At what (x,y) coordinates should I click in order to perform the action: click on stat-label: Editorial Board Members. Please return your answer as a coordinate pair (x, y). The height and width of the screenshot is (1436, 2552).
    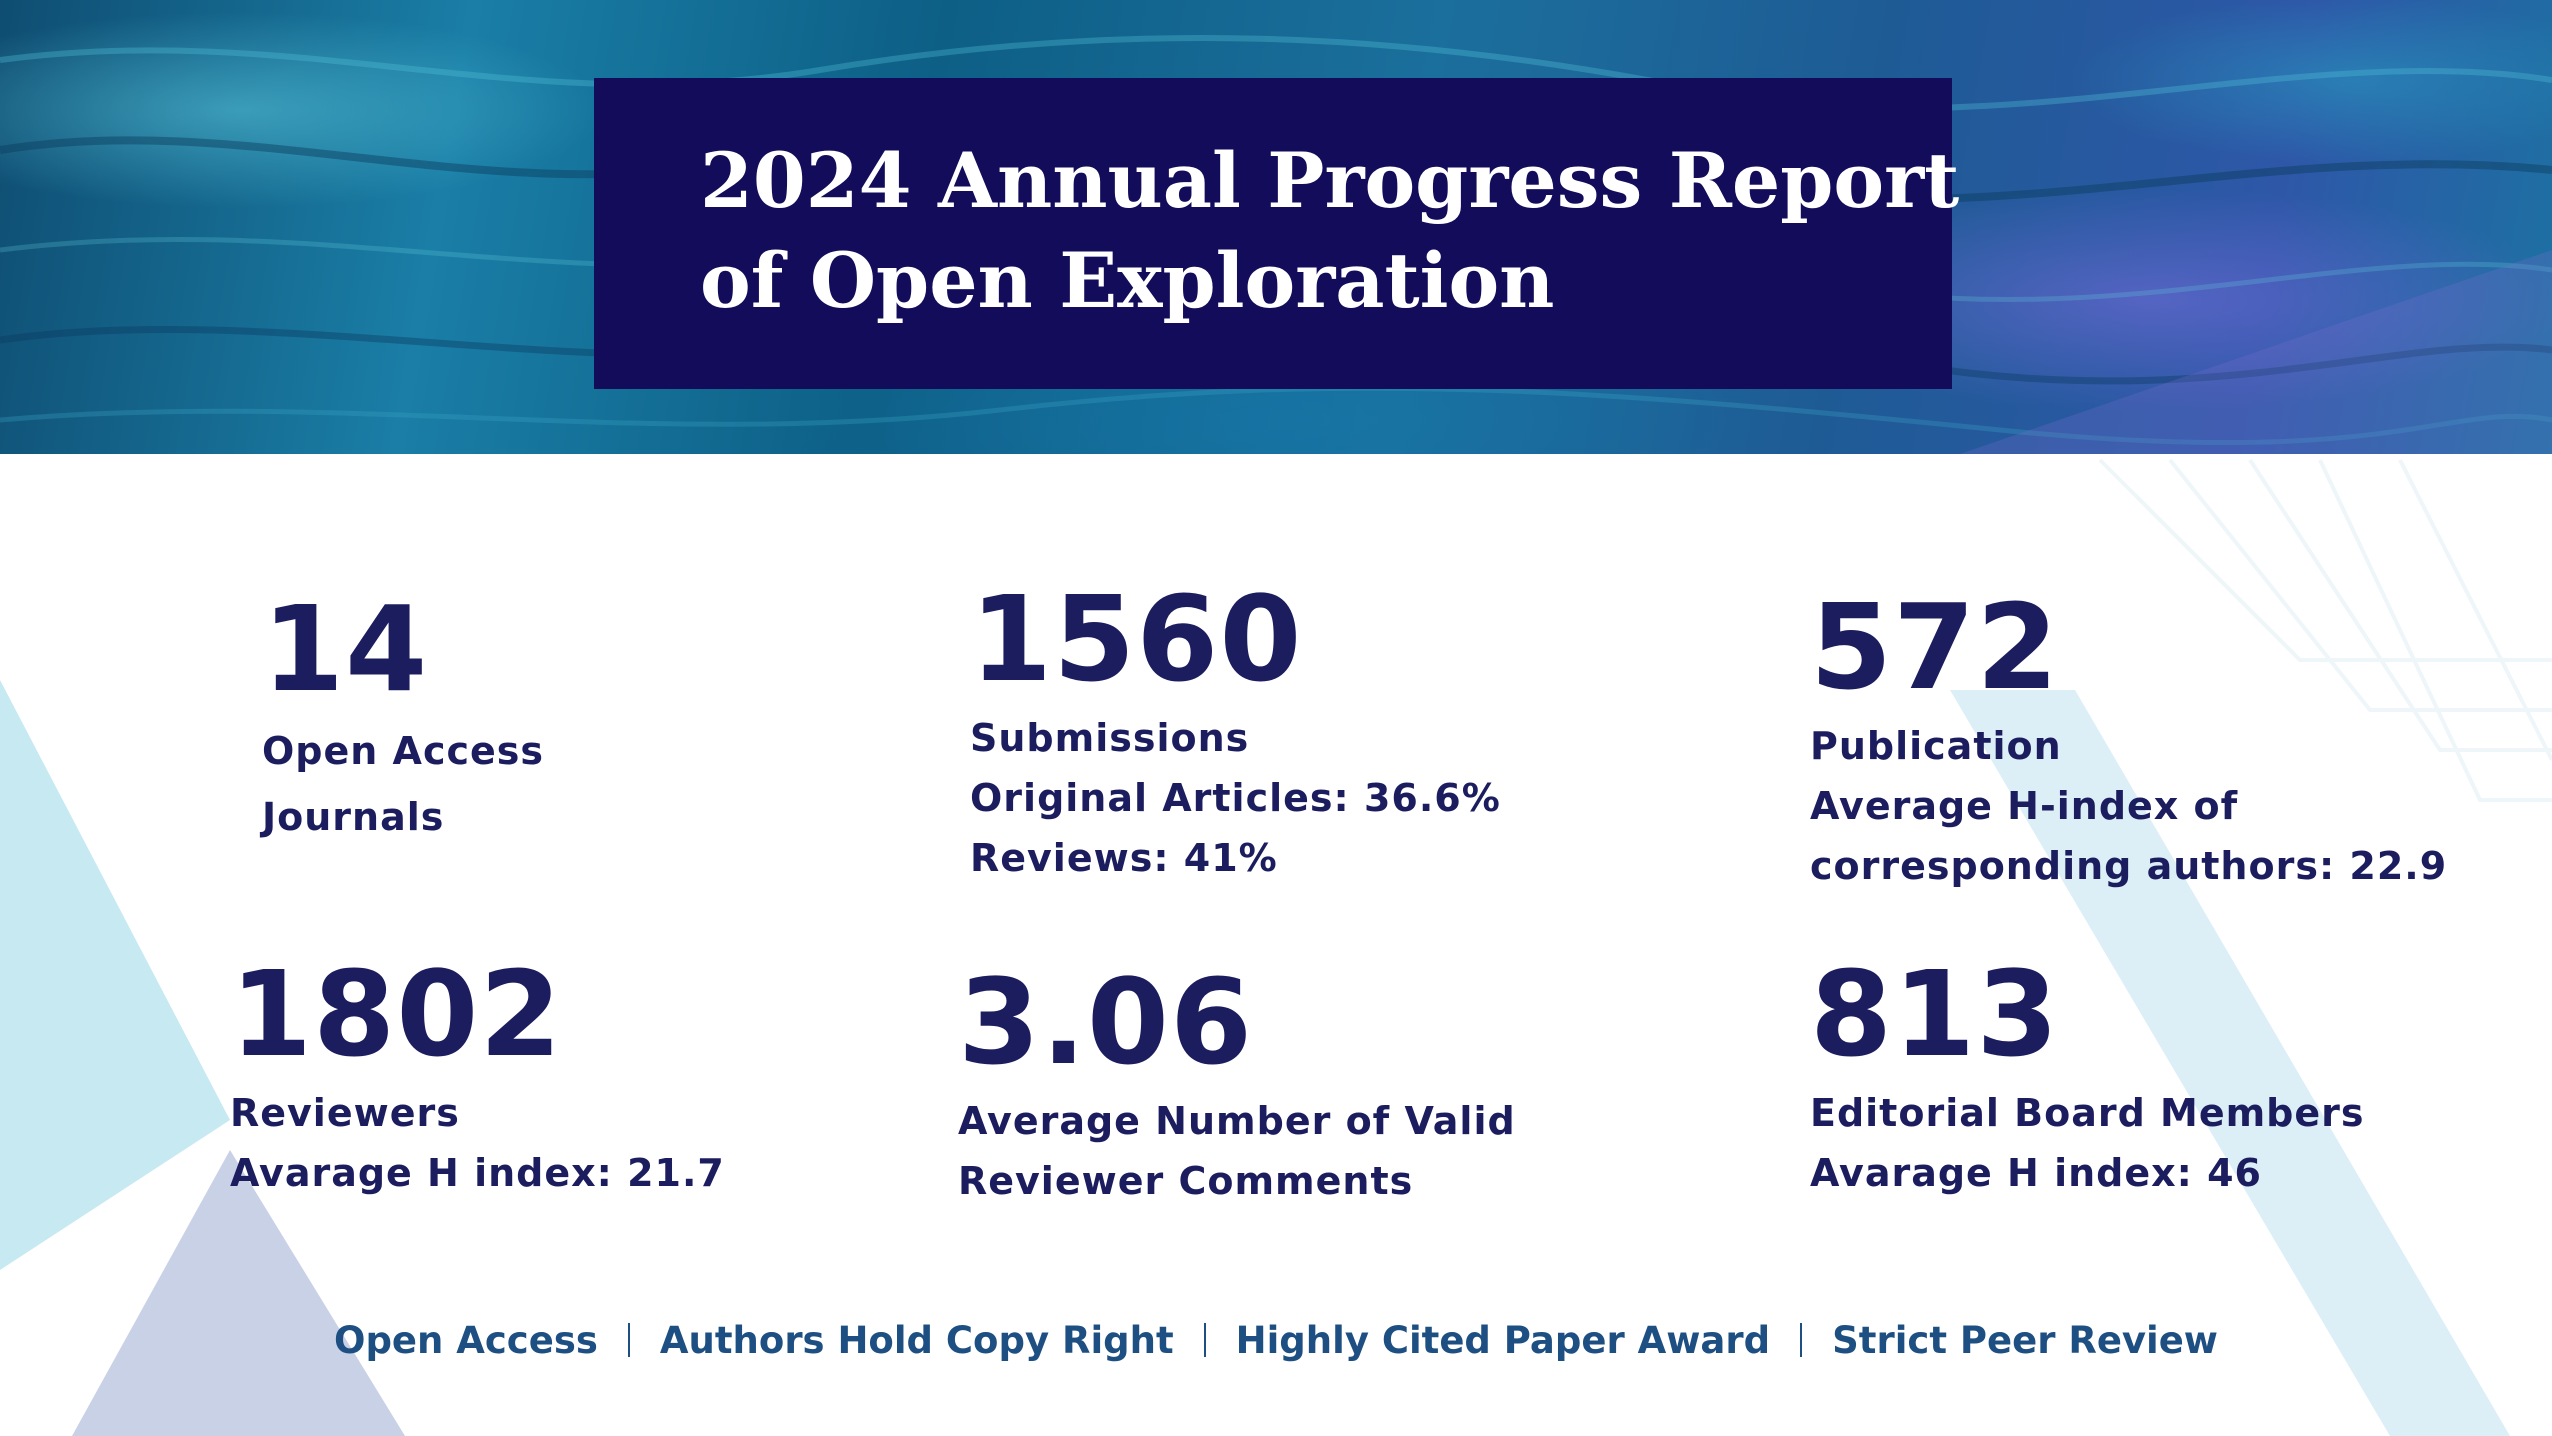
    Looking at the image, I should click on (2087, 1113).